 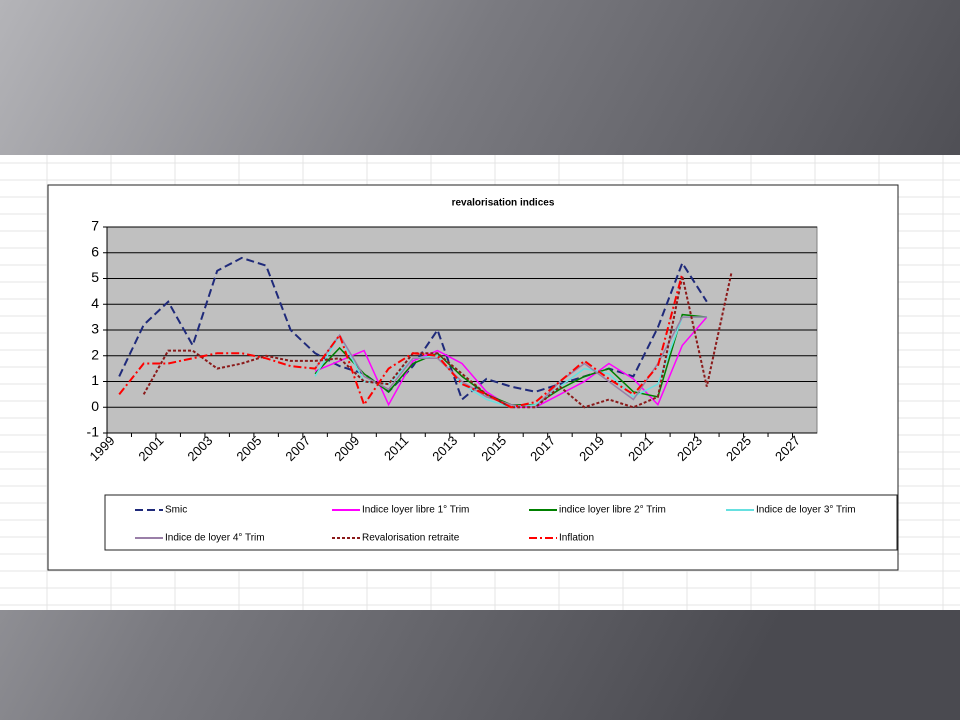 I want to click on legend-label: indice loyer libre 2° Trim, so click(x=612, y=510).